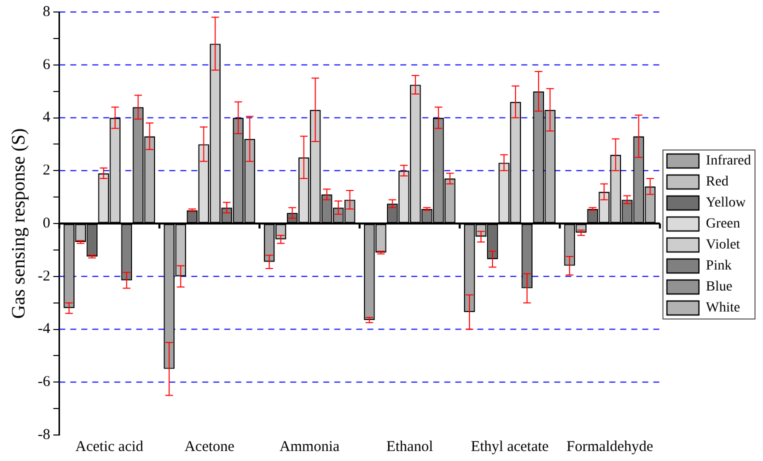 The width and height of the screenshot is (763, 461). What do you see at coordinates (44, 276) in the screenshot?
I see `y-tick-label: -2` at bounding box center [44, 276].